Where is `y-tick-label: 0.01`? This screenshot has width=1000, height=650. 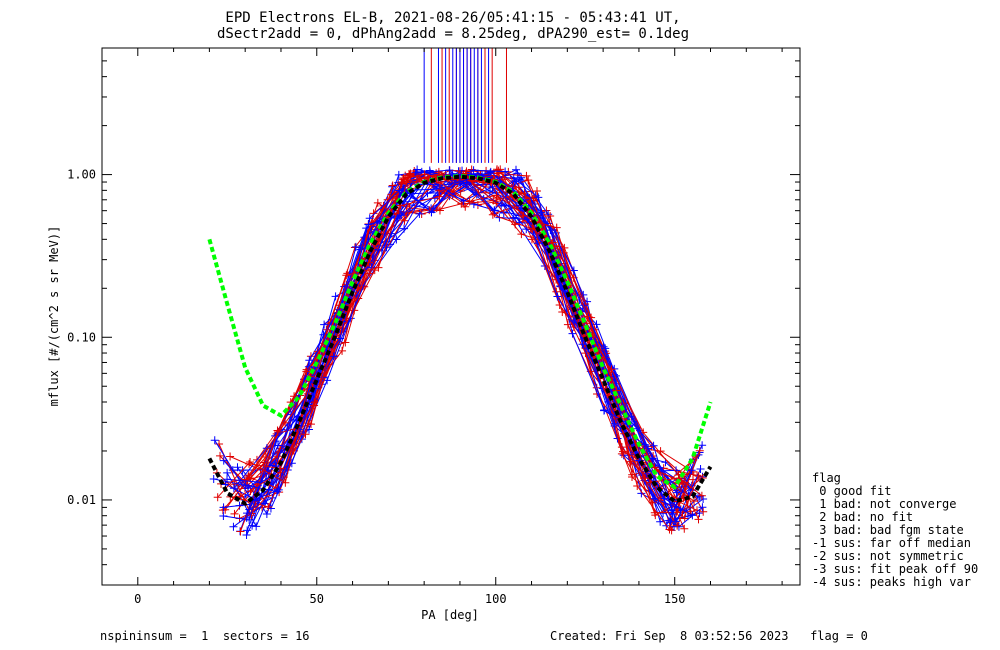 y-tick-label: 0.01 is located at coordinates (81, 500).